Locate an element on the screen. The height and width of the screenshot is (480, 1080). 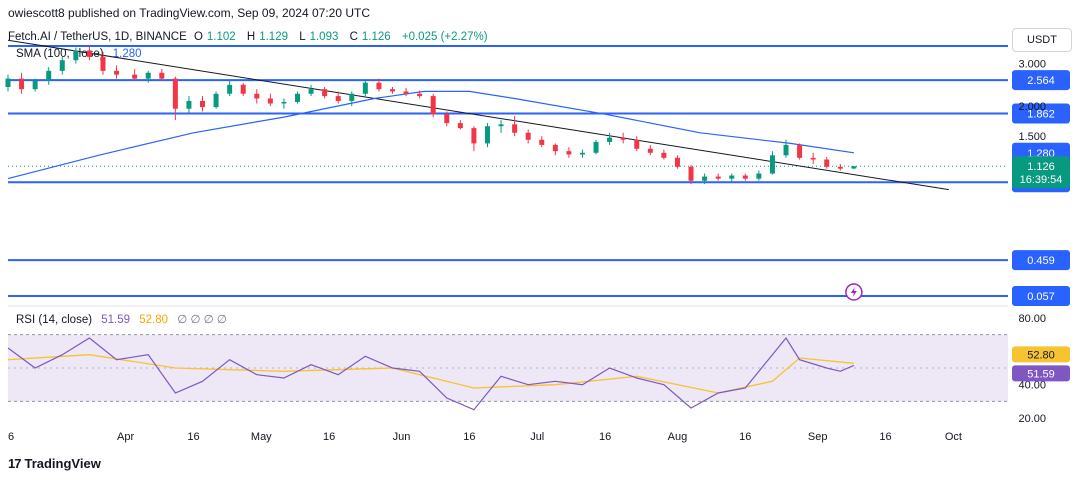
symbol-name: Fetch.AI / TetherUS, 1D, BINANCE is located at coordinates (97, 37).